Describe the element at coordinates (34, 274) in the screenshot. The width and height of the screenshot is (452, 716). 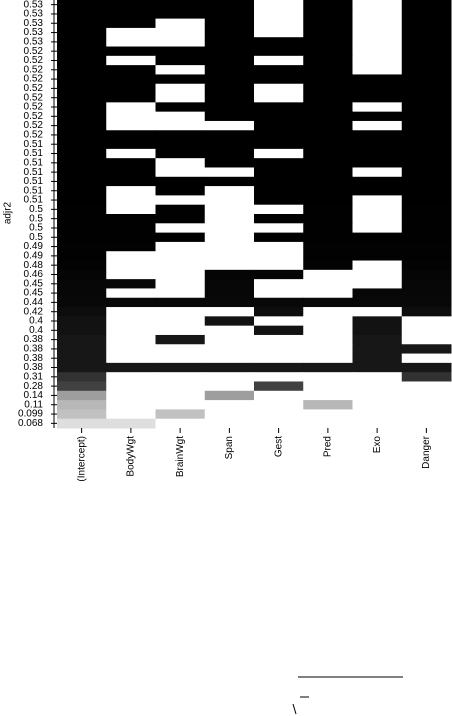
I see `row-label: 0.46` at that location.